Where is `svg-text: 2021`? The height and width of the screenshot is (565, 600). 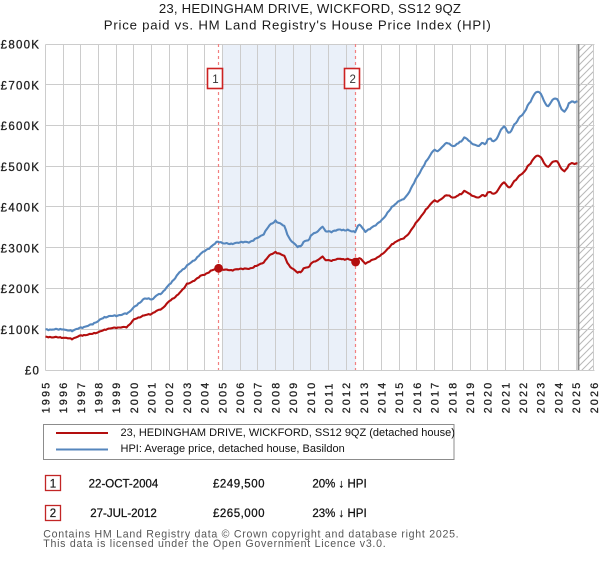
svg-text: 2021 is located at coordinates (506, 397).